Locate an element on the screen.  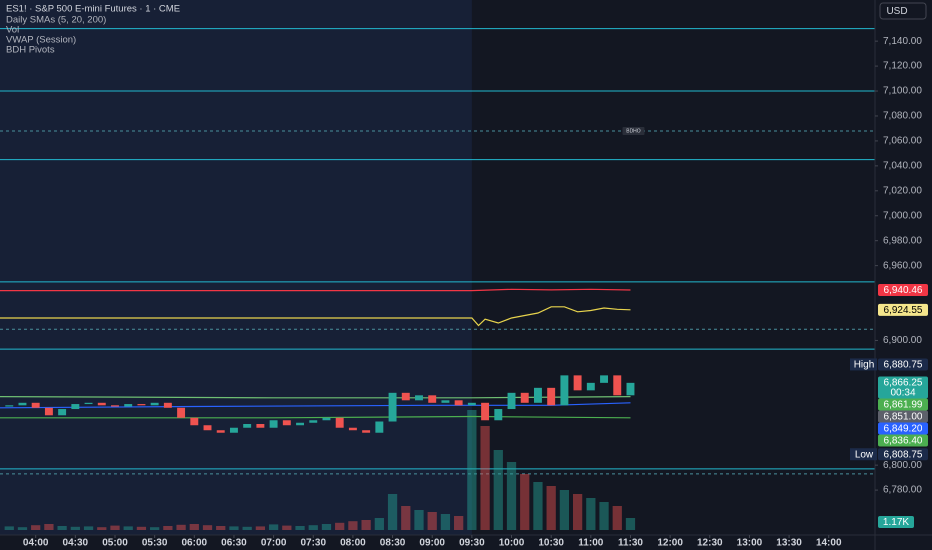
x-tick-label: 07:30 is located at coordinates (313, 543).